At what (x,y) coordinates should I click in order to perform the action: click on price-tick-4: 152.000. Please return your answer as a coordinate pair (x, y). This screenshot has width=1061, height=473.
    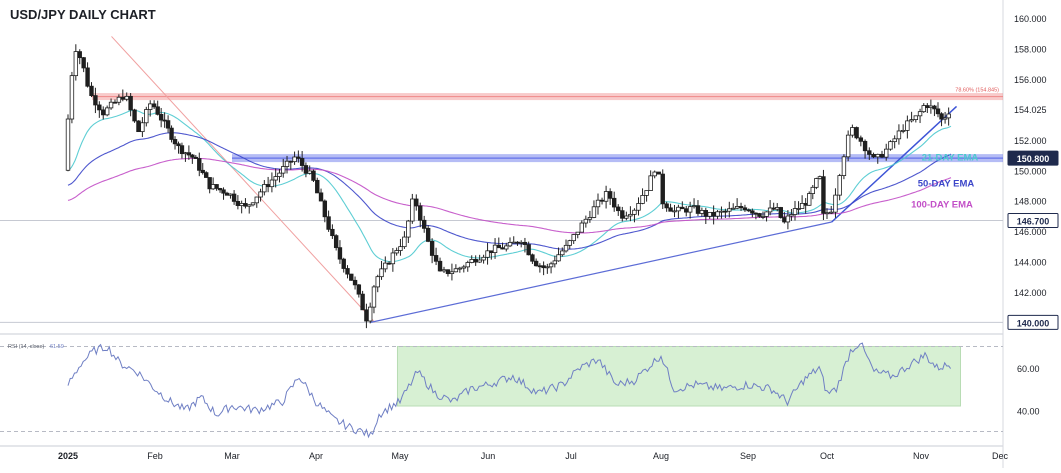
    Looking at the image, I should click on (1030, 141).